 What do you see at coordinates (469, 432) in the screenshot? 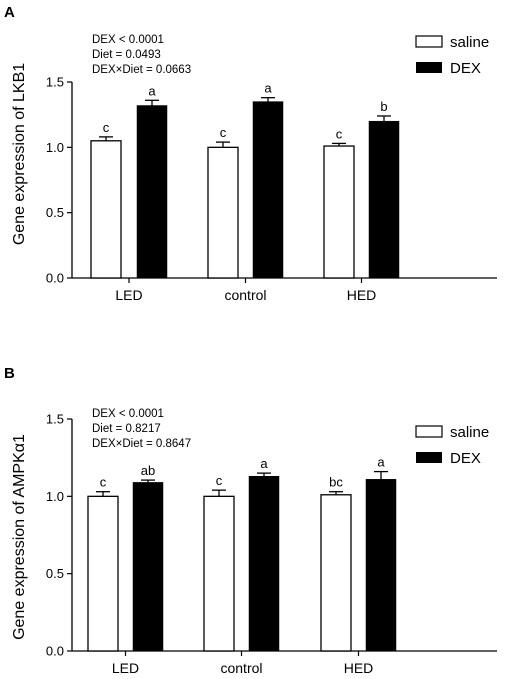
I see `legend-label-saline-b: saline` at bounding box center [469, 432].